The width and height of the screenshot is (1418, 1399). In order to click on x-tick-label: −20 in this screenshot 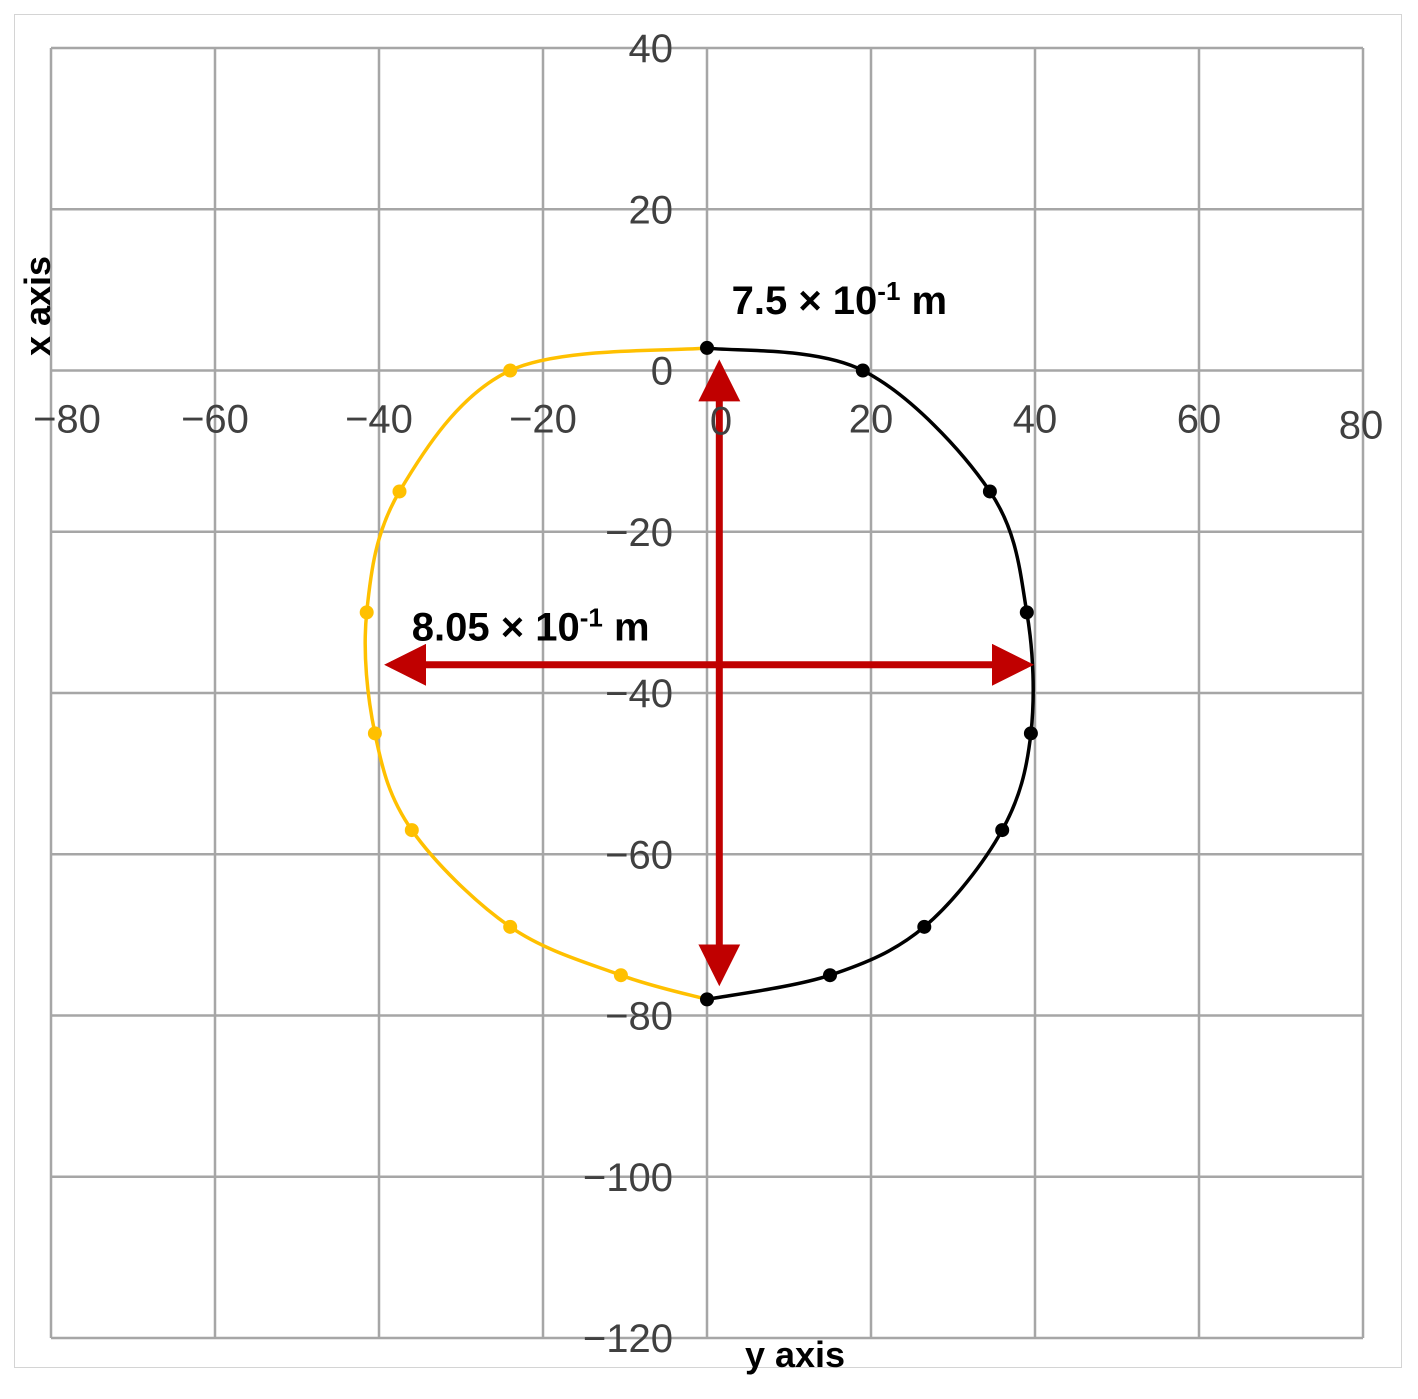, I will do `click(543, 420)`.